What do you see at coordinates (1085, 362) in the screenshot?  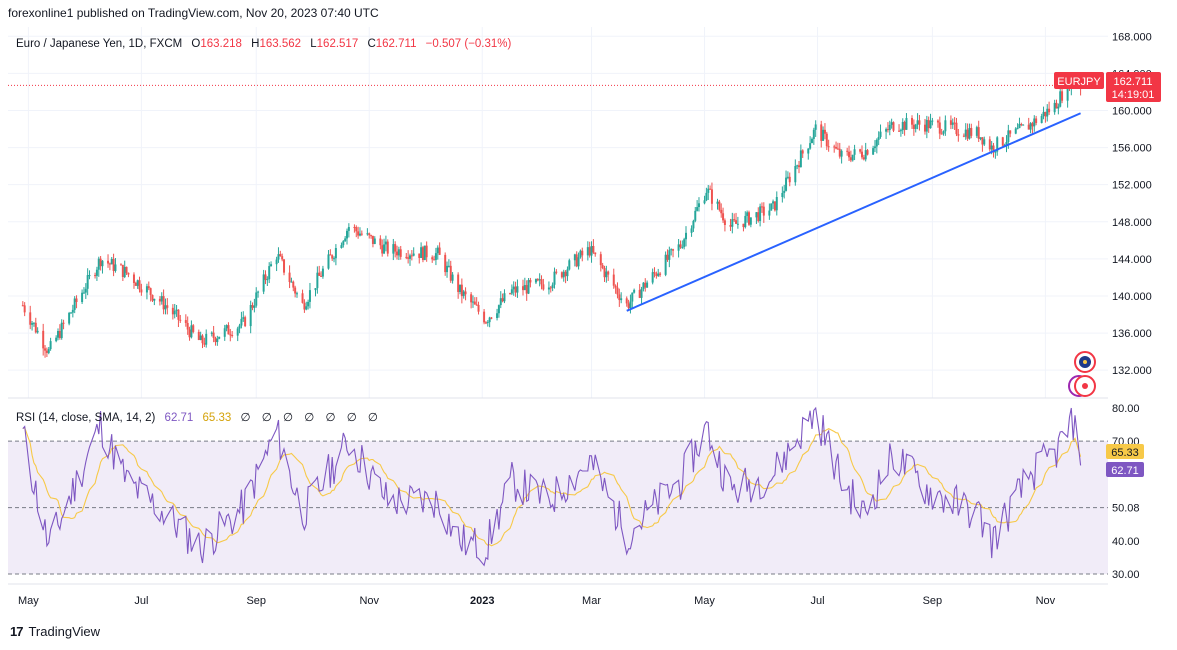 I see `economic-event-icon` at bounding box center [1085, 362].